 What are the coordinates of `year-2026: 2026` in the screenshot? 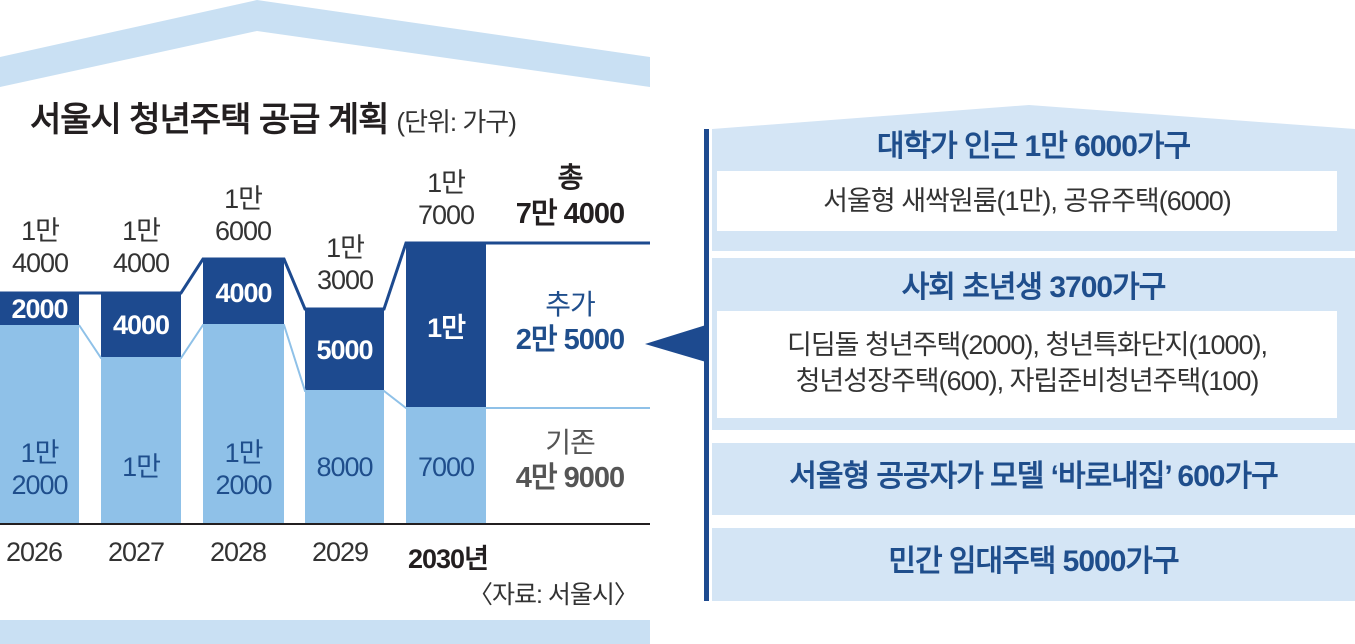 It's located at (34, 552).